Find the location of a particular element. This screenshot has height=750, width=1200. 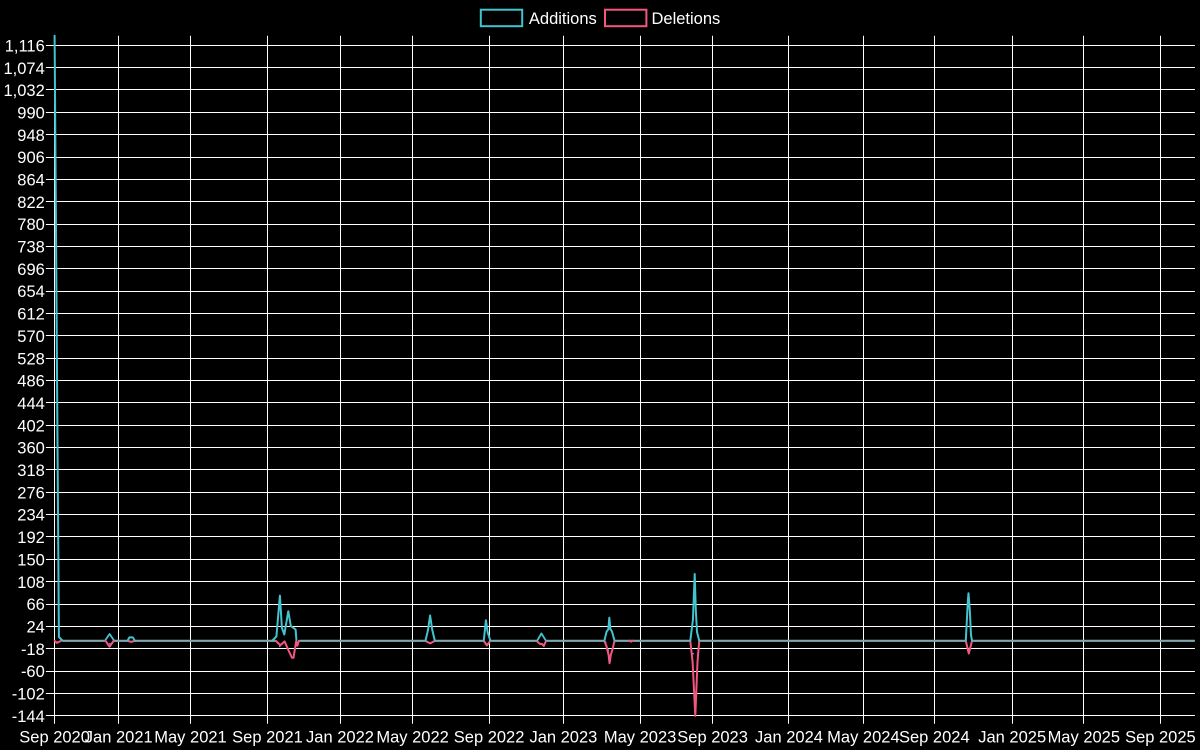

svg-text: Sep 2023 is located at coordinates (712, 738).